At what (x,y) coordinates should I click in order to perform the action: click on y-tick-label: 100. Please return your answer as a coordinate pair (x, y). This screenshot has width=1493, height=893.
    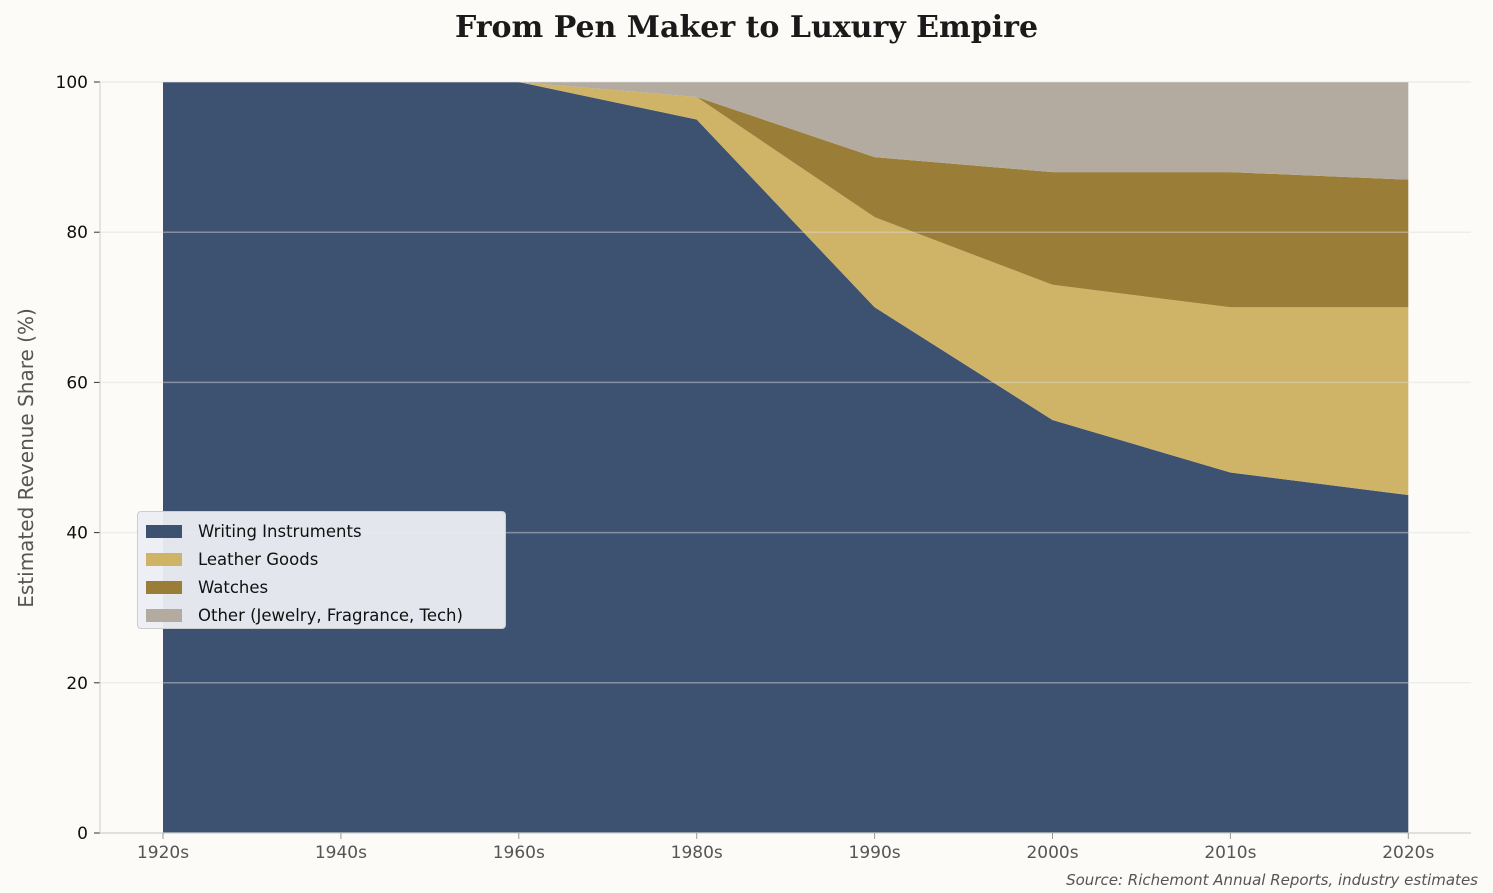
    Looking at the image, I should click on (72, 83).